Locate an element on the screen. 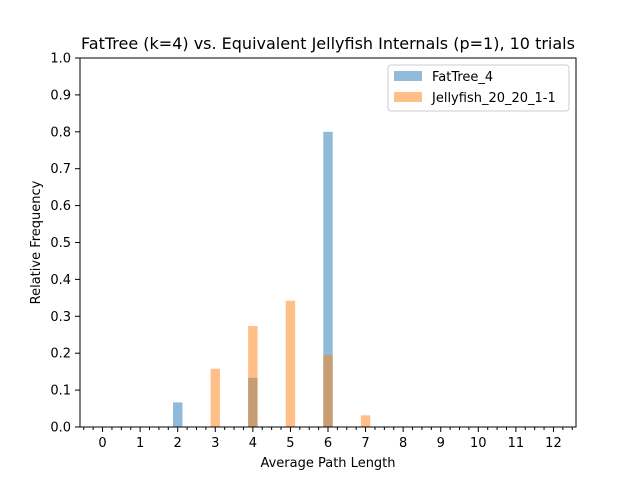  x-tick-label-6: 6 is located at coordinates (328, 443).